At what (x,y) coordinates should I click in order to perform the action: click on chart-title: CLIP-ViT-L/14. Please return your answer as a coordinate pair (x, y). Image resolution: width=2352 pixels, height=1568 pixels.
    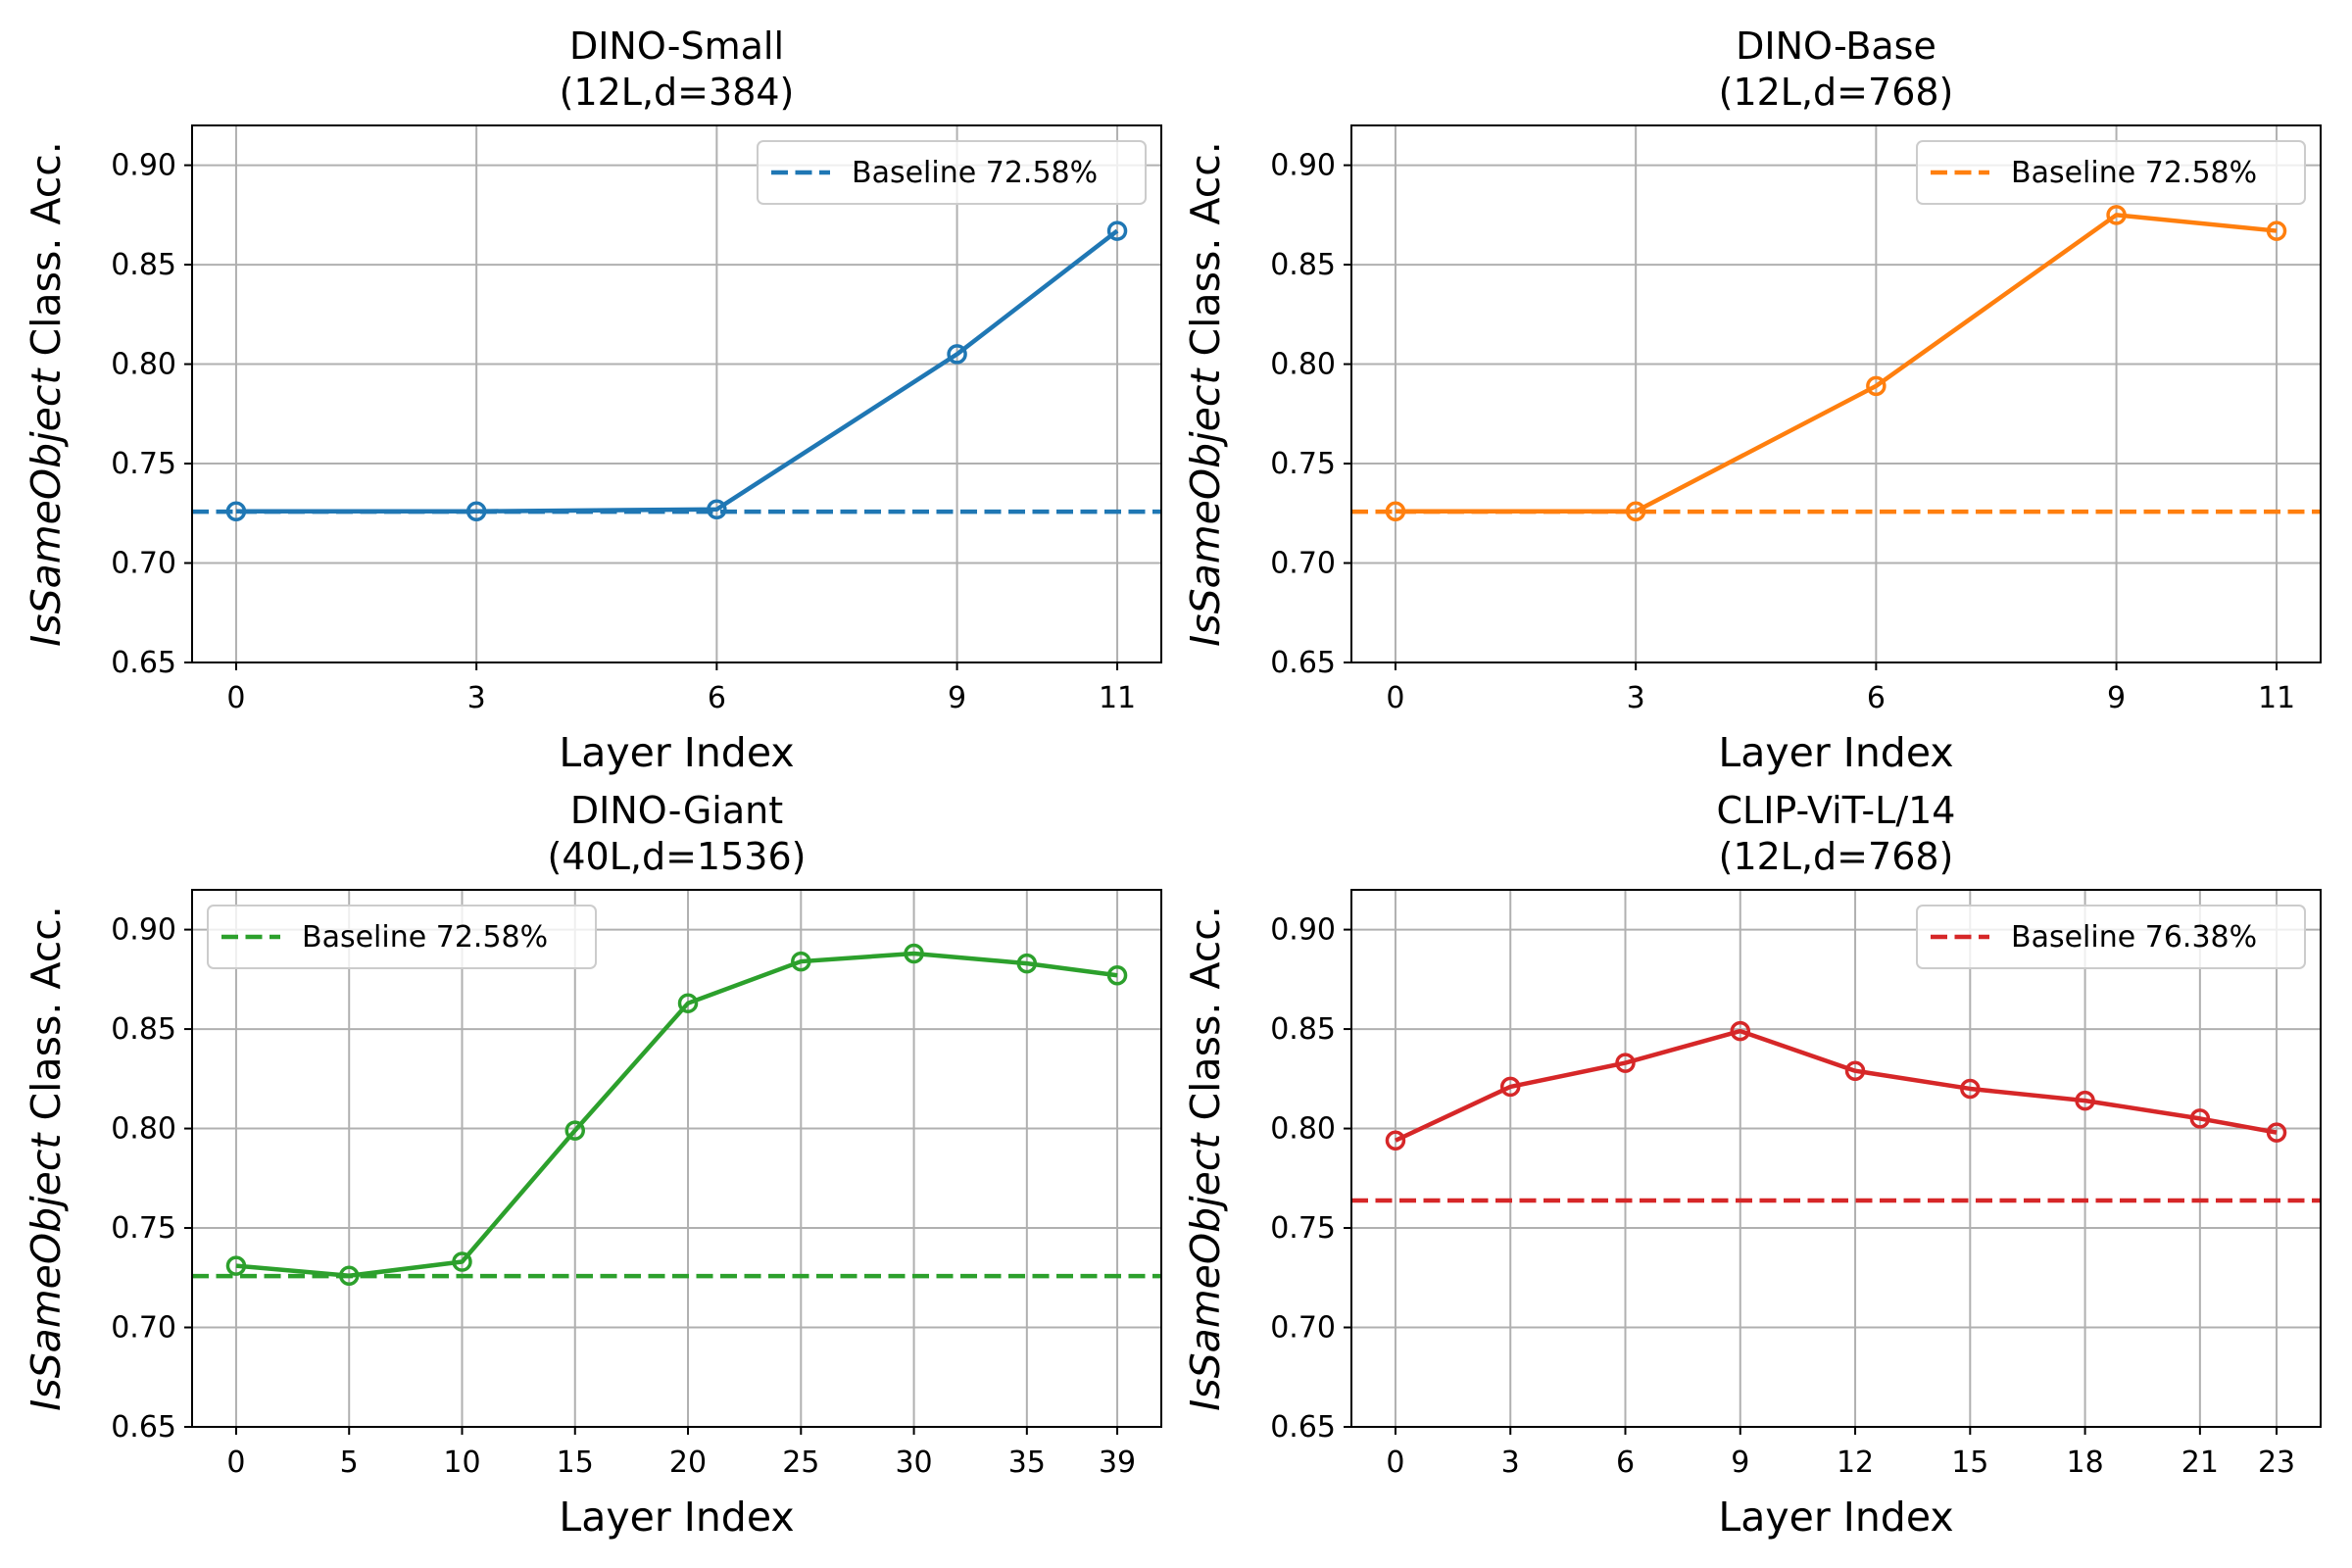
    Looking at the image, I should click on (1836, 810).